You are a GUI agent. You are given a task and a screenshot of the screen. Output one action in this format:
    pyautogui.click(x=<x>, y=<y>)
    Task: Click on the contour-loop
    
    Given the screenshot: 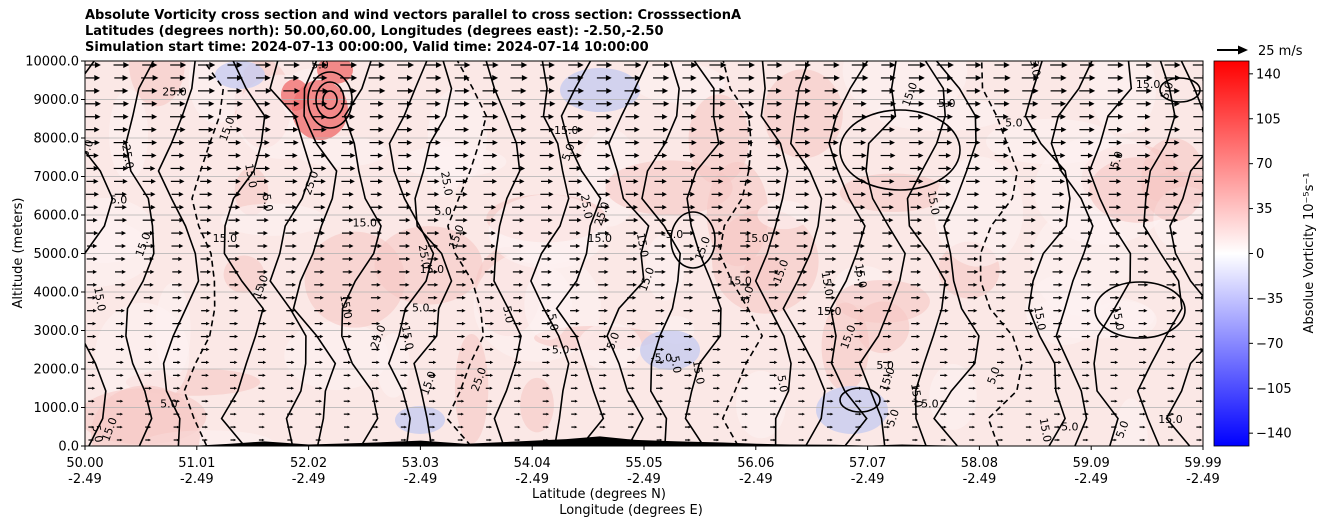 What is the action you would take?
    pyautogui.click(x=900, y=150)
    